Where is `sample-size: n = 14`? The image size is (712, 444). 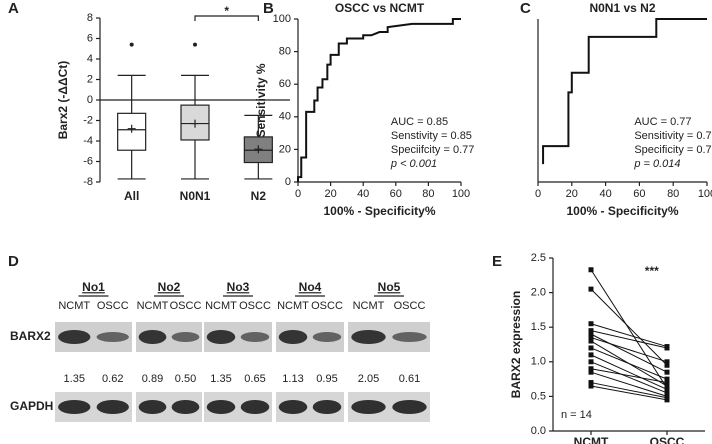
sample-size: n = 14 is located at coordinates (576, 415).